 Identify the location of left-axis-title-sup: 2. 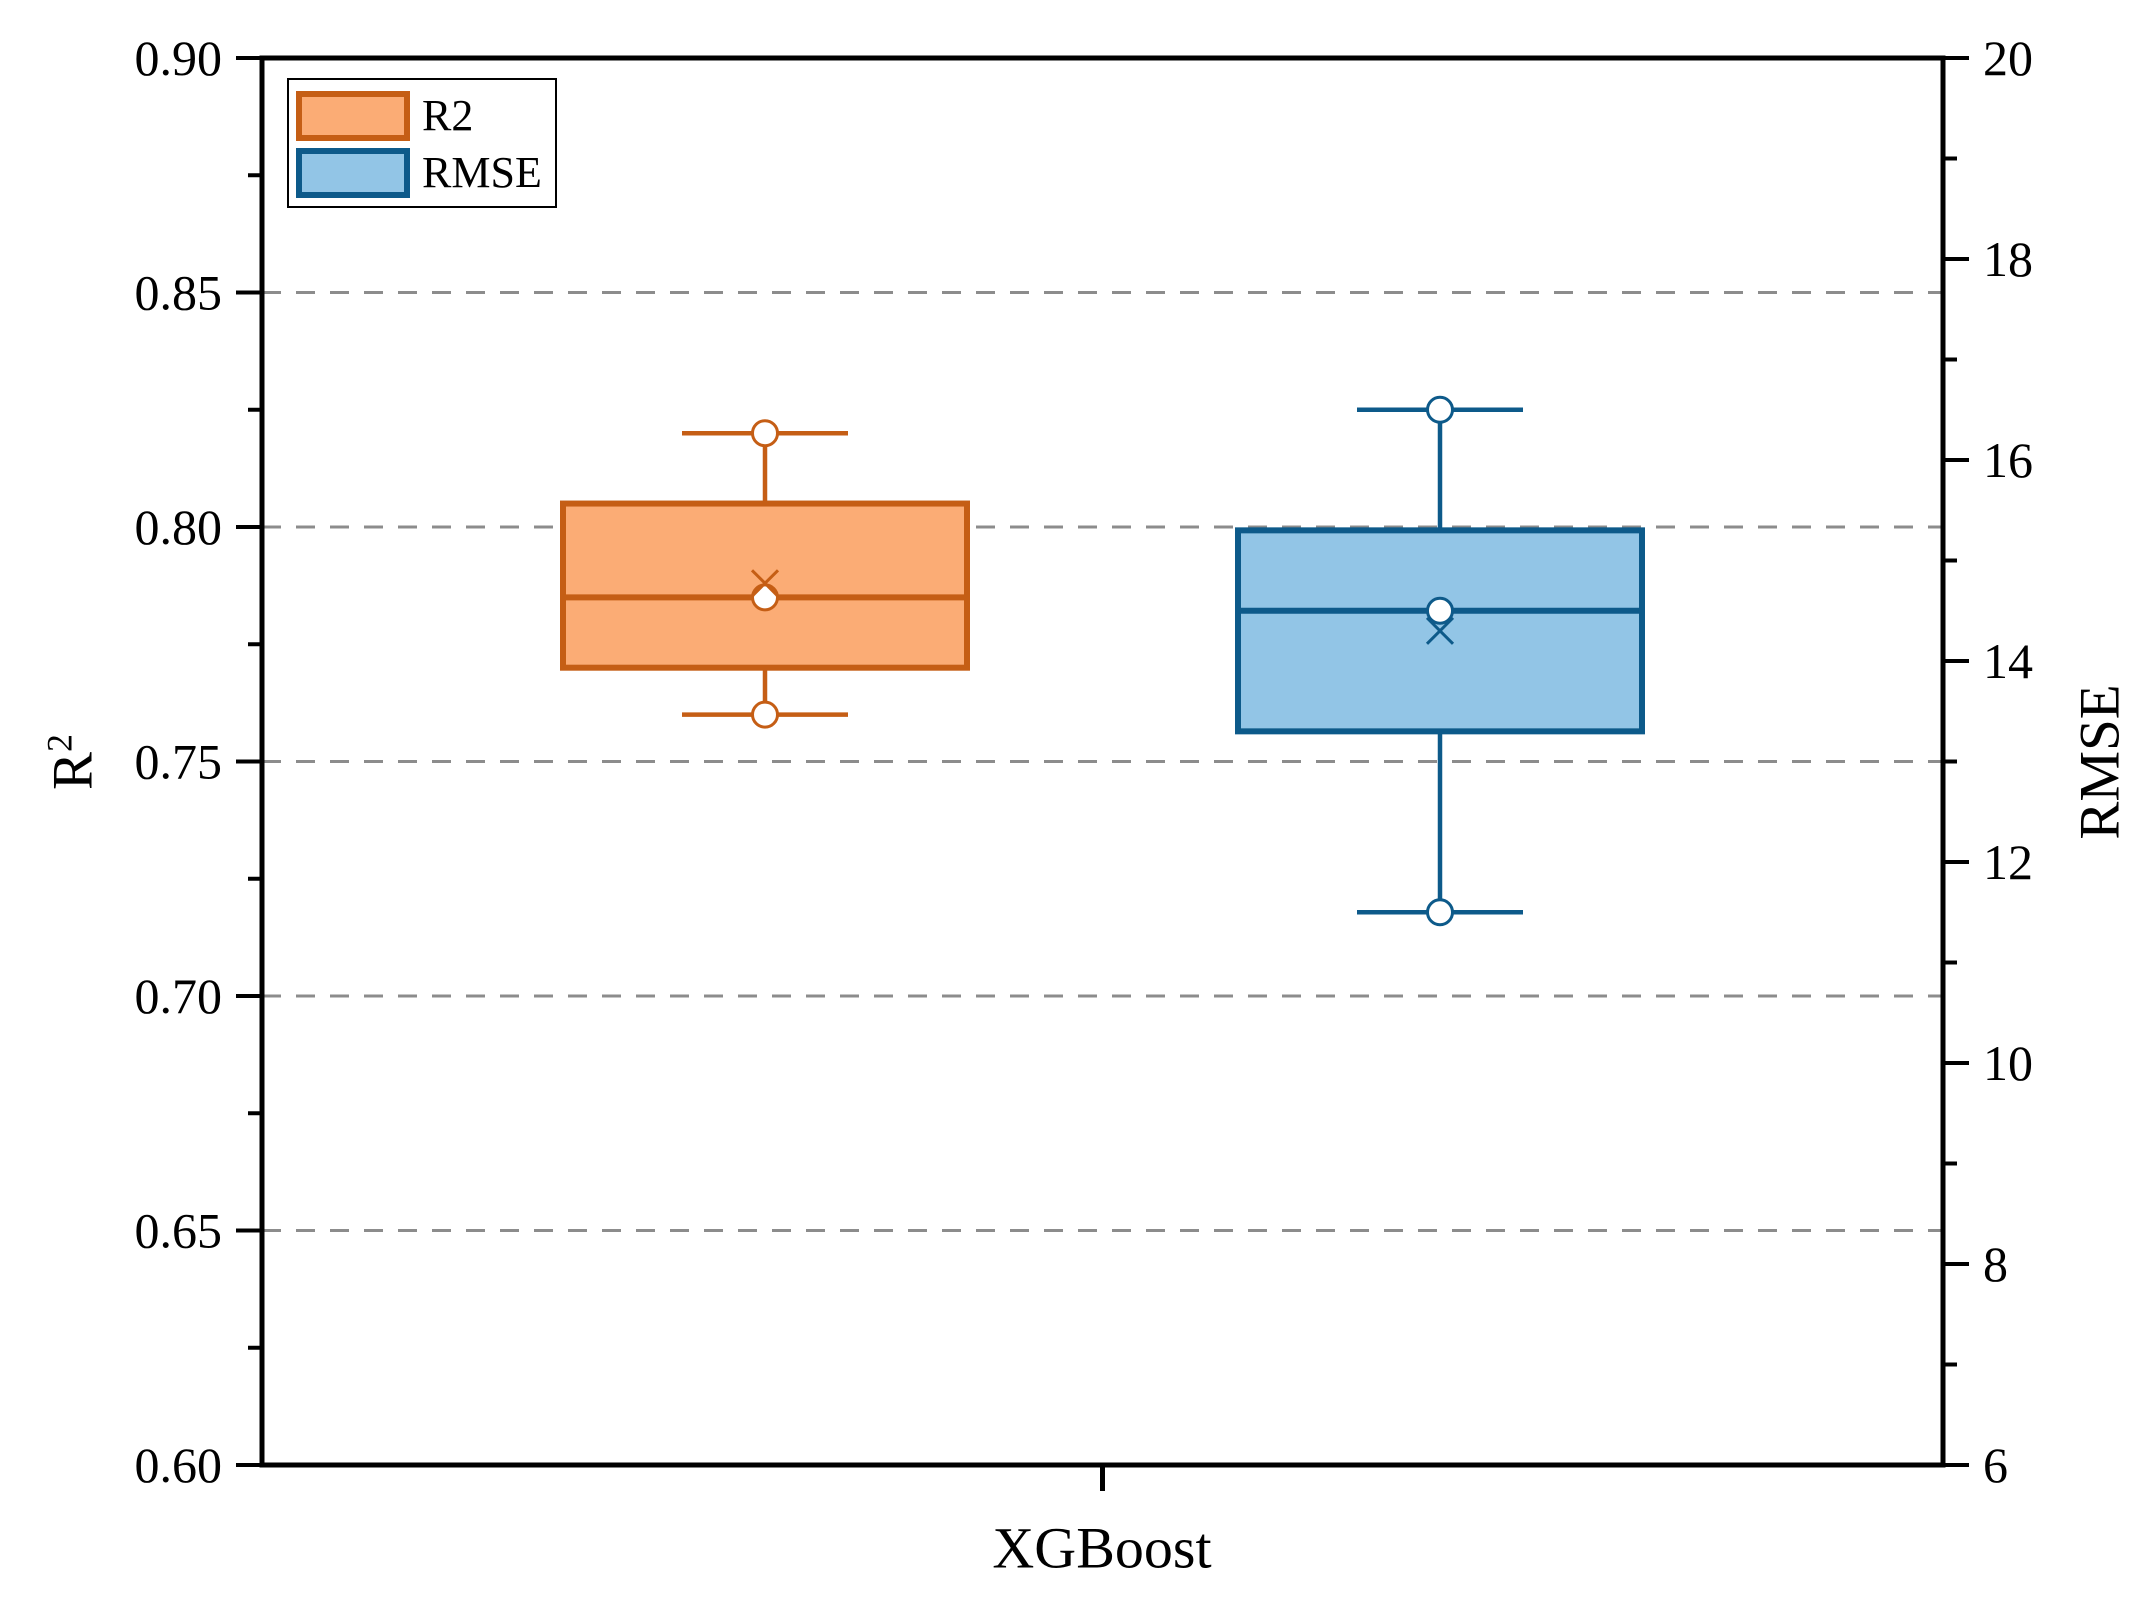
(59, 742).